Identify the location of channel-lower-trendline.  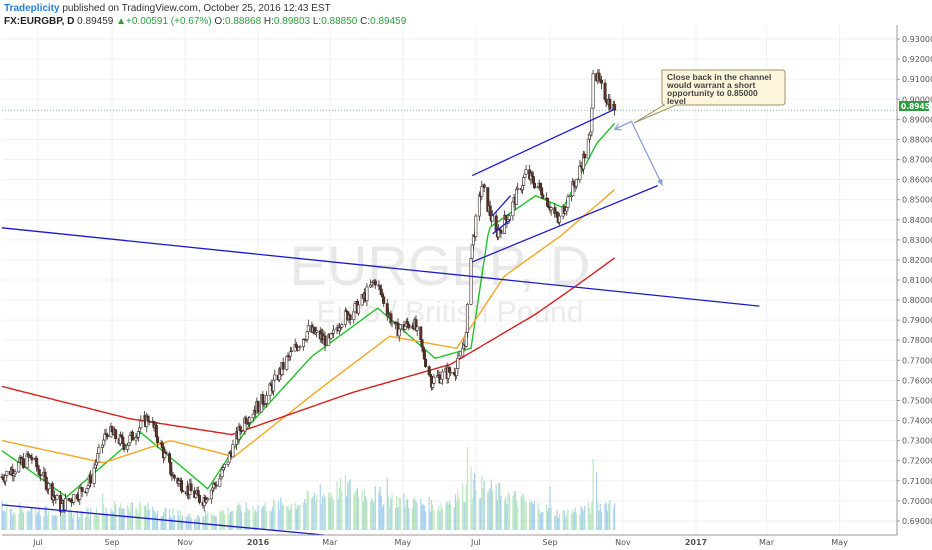
(564, 224).